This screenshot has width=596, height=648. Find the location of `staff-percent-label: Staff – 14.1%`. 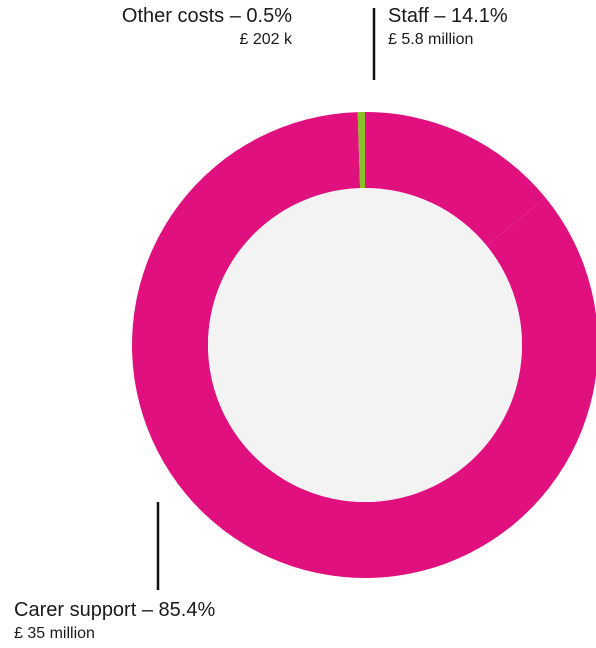

staff-percent-label: Staff – 14.1% is located at coordinates (448, 16).